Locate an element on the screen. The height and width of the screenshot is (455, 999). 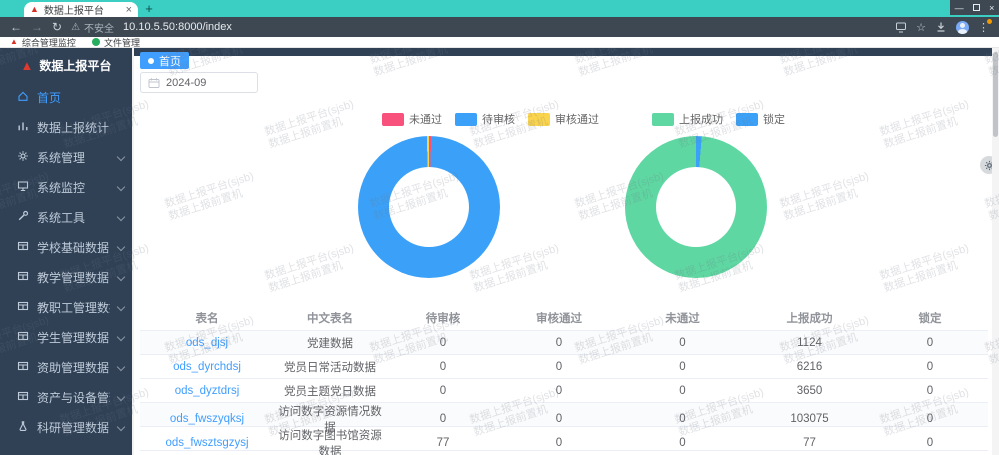
forward-icon: → is located at coordinates (37, 27).